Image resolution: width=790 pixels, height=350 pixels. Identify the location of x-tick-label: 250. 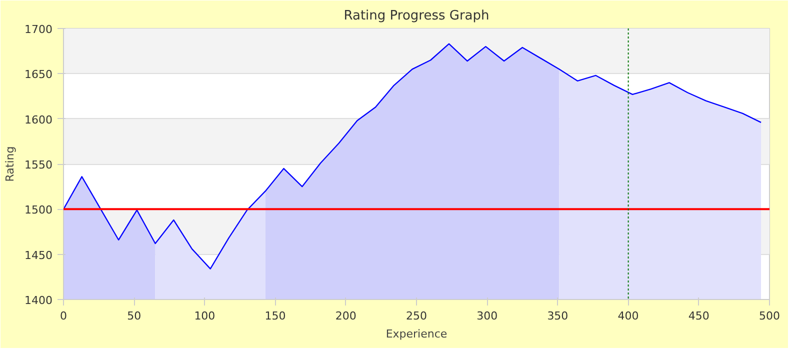
(416, 316).